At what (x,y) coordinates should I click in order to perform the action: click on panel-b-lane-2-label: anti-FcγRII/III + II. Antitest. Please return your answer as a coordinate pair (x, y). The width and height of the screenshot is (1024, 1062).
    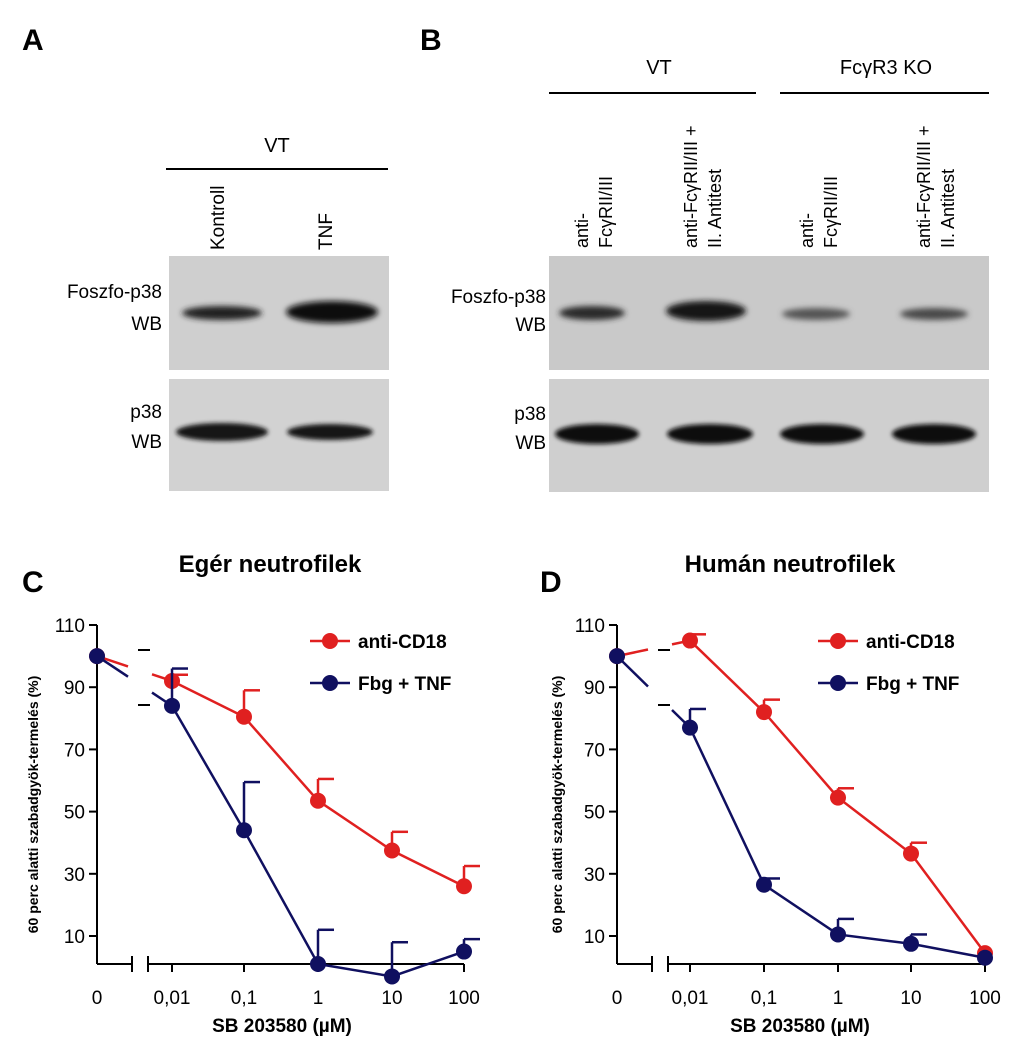
    Looking at the image, I should click on (703, 186).